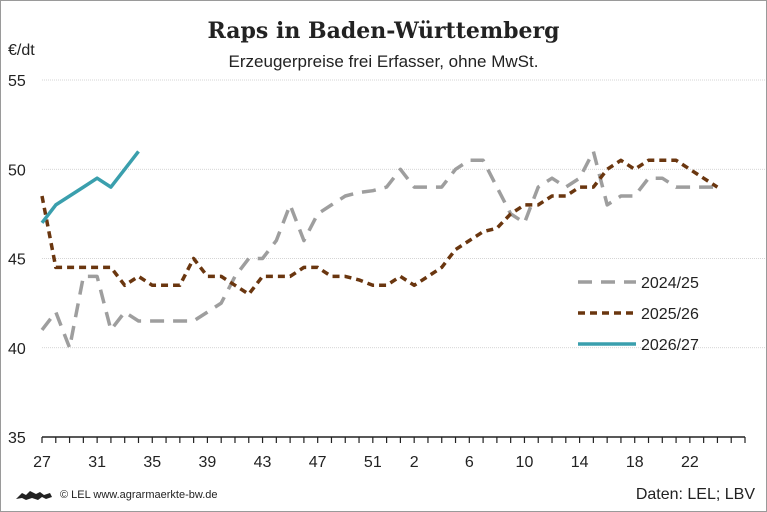 The width and height of the screenshot is (767, 512). Describe the element at coordinates (34, 495) in the screenshot. I see `lion-logo-icon` at that location.